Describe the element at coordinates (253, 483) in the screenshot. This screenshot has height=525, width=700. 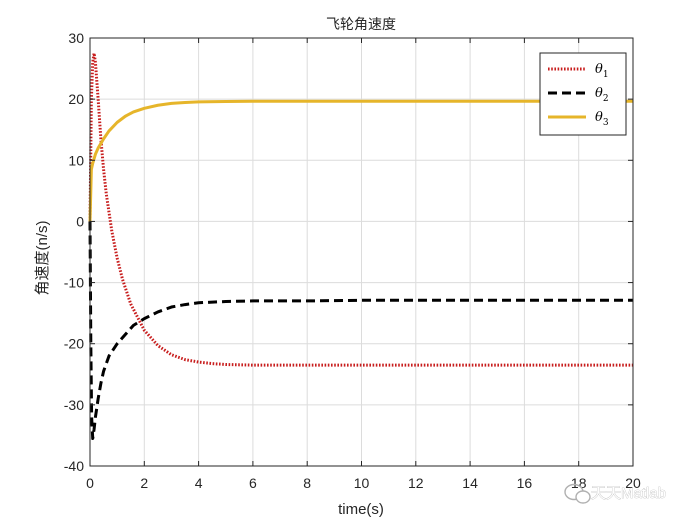
I see `x-tick-label: 6` at that location.